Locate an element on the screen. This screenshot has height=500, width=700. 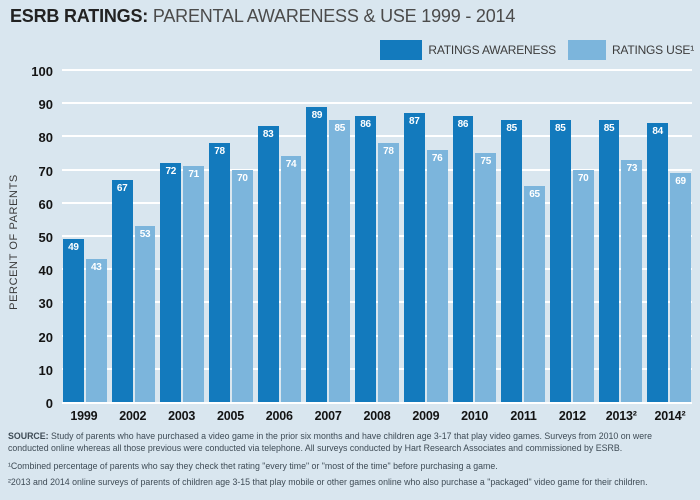
bar-value-label: 73 is located at coordinates (632, 168).